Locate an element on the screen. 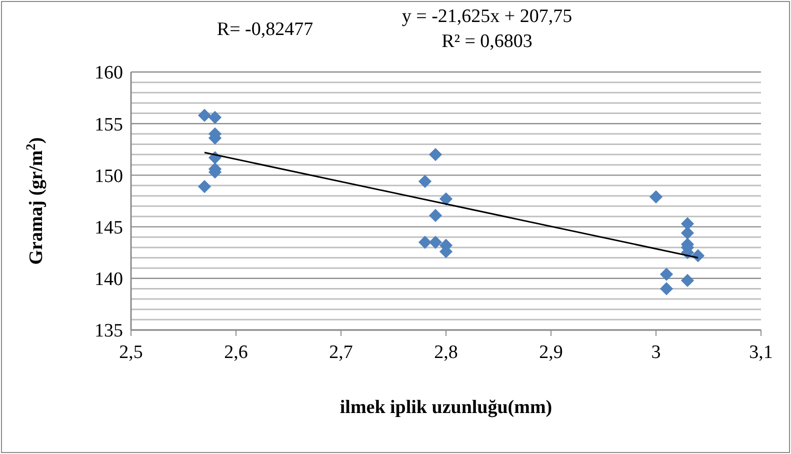  x-axis-title: ilmek iplik uzunluğu(mm) is located at coordinates (446, 407).